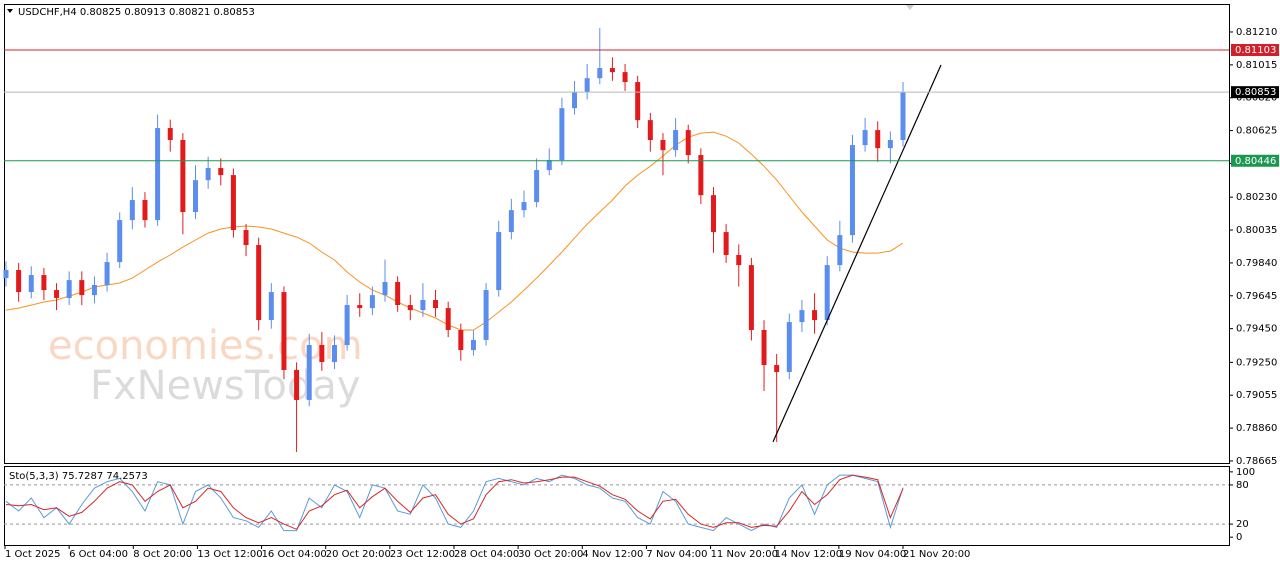  What do you see at coordinates (1256, 131) in the screenshot?
I see `y-tick-label: 0.80625` at bounding box center [1256, 131].